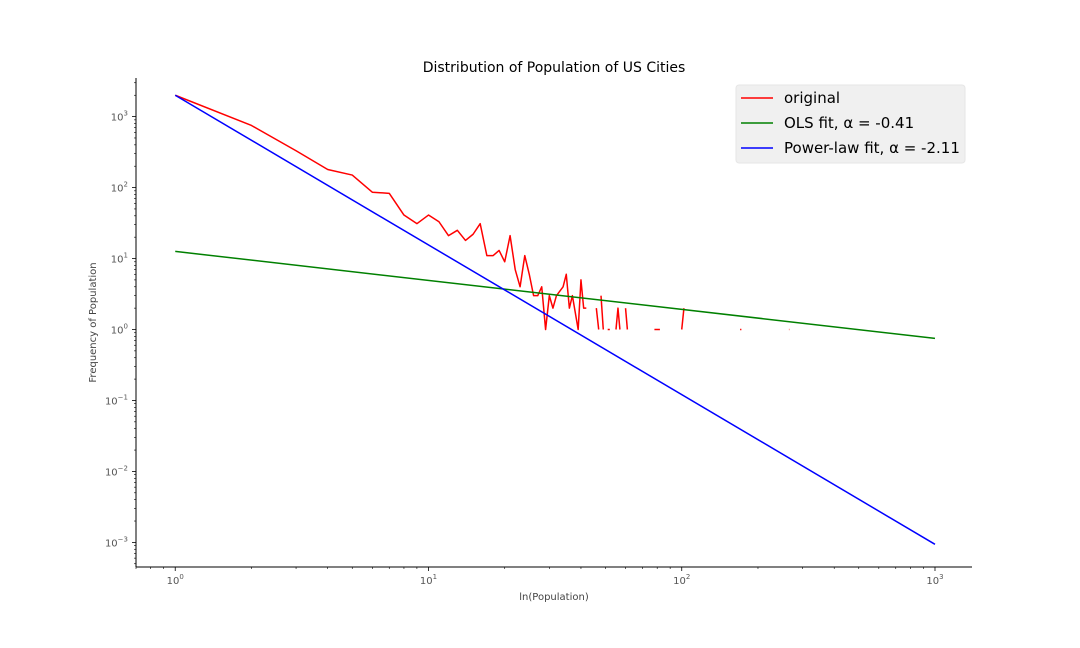 Image resolution: width=1080 pixels, height=648 pixels. What do you see at coordinates (681, 580) in the screenshot?
I see `x-tick-label: 10²` at bounding box center [681, 580].